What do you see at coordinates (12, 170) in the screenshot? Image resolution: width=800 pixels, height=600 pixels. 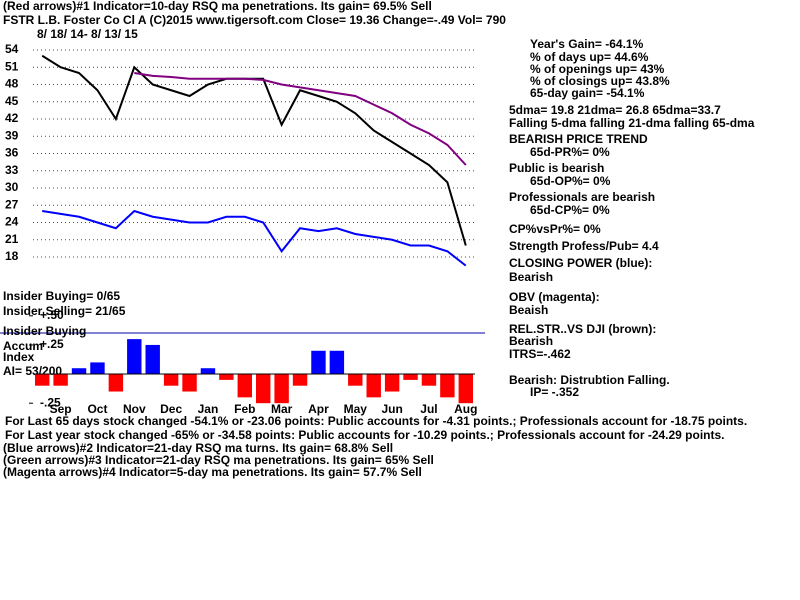 I see `y-tick-label: 33` at bounding box center [12, 170].